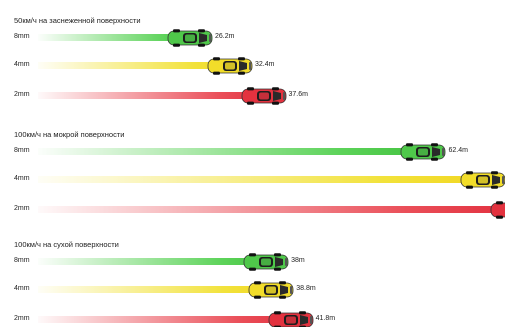 The width and height of the screenshot is (505, 327). What do you see at coordinates (66, 244) in the screenshot?
I see `panel-title: 100км/ч на сухой поверхности` at bounding box center [66, 244].